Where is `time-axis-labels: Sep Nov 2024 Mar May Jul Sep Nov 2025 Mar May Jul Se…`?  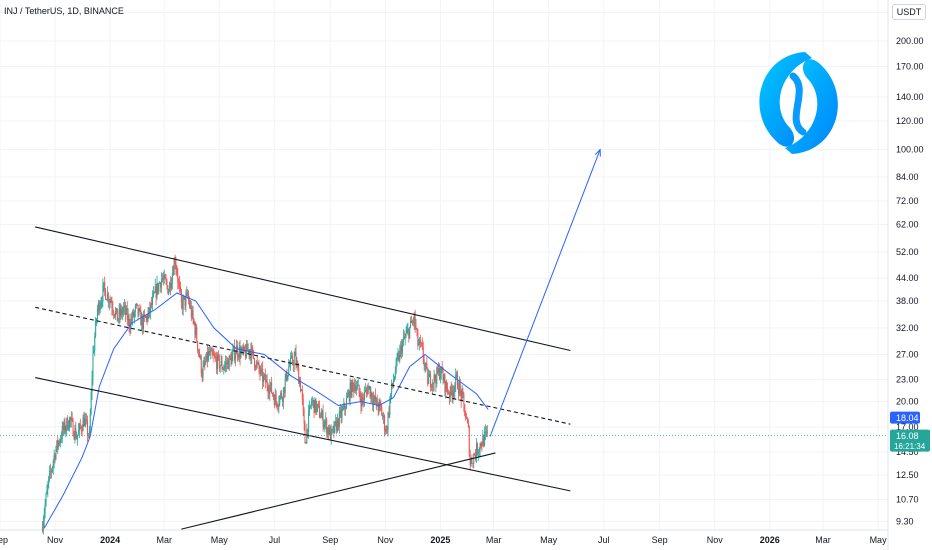 time-axis-labels: Sep Nov 2024 Mar May Jul Sep Nov 2025 Mar May Jul Se… is located at coordinates (443, 540).